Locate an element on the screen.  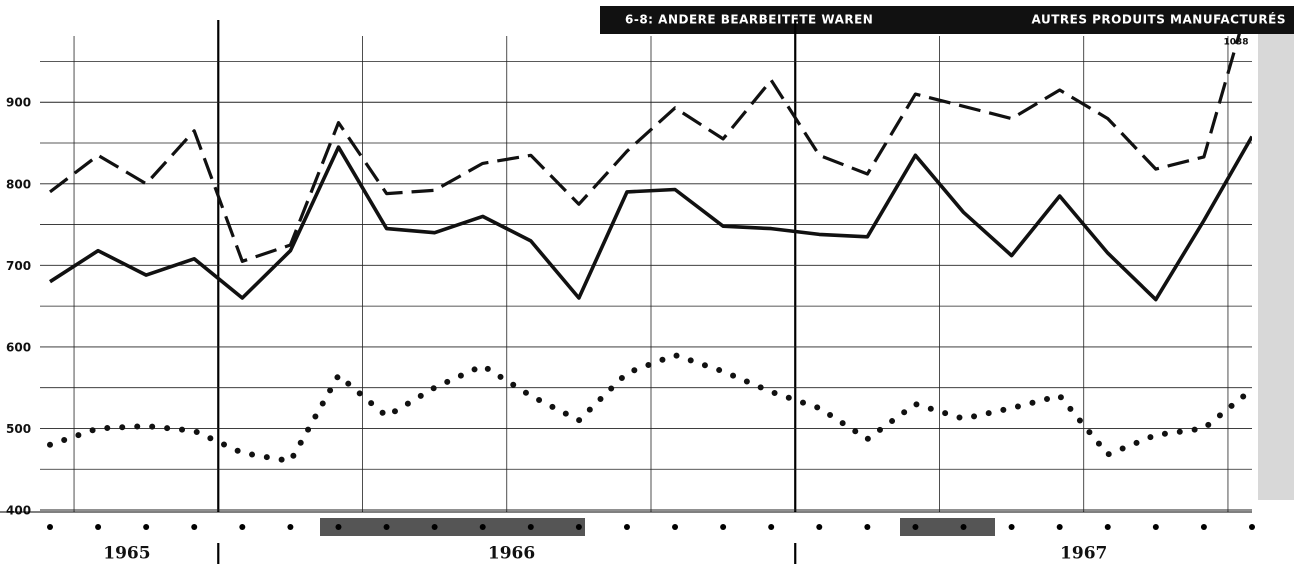
y-tick-label: 800 is located at coordinates (18, 184).